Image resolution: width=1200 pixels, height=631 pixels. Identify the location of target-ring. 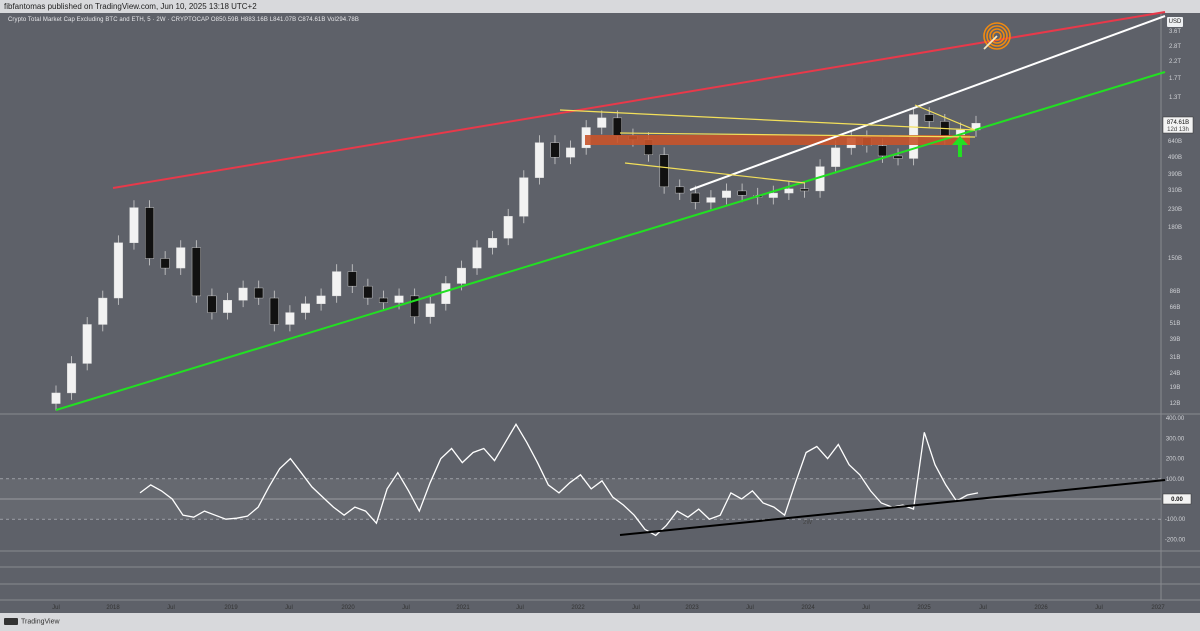
(997, 36).